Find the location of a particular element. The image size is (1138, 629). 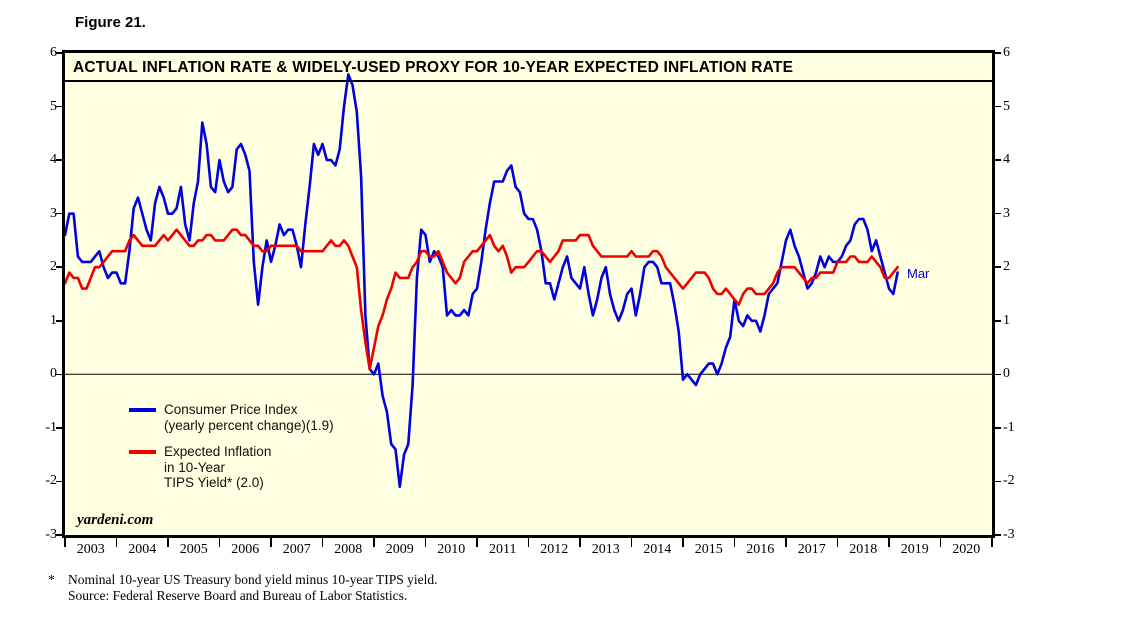

x-axis-label: 2019 is located at coordinates (914, 549).